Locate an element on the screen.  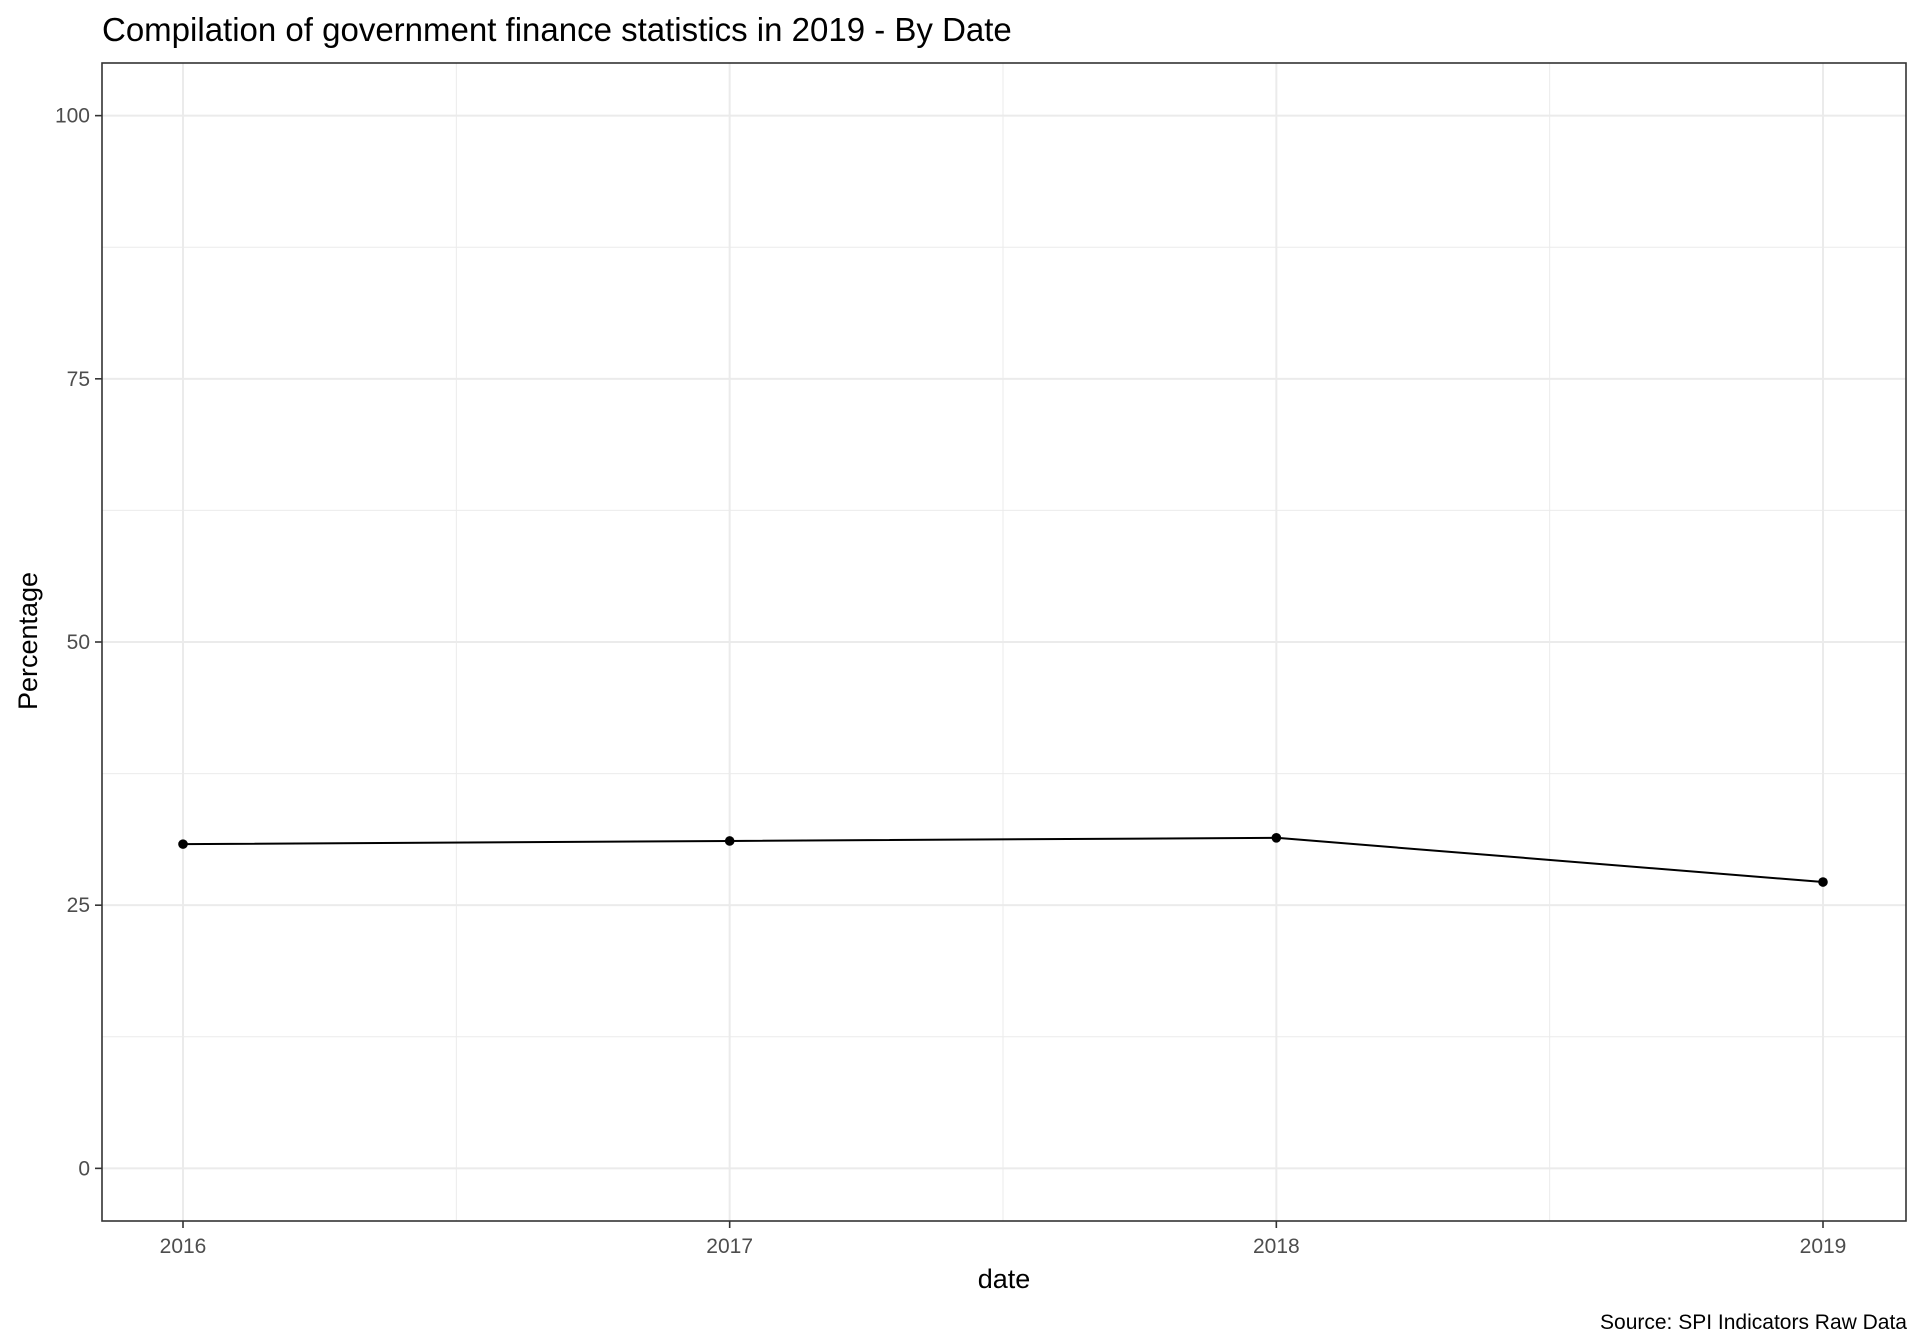
series-group is located at coordinates (1003, 860).